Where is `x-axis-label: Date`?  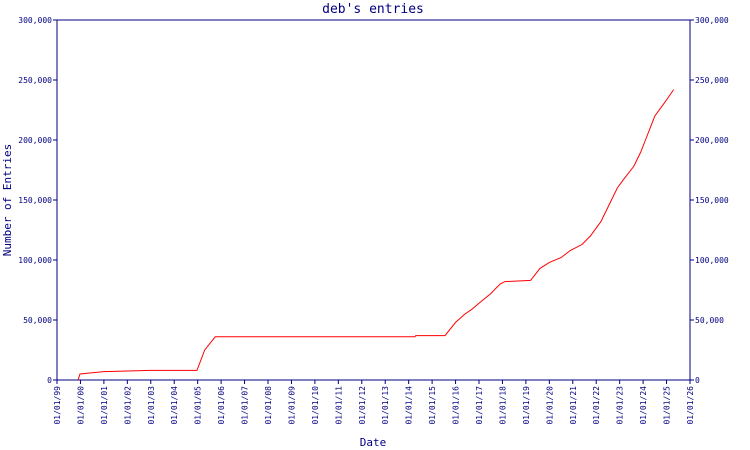
x-axis-label: Date is located at coordinates (373, 442).